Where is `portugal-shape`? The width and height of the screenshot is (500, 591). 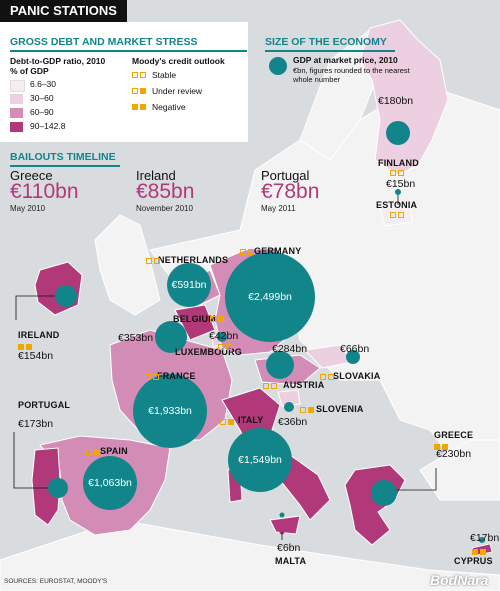 portugal-shape is located at coordinates (46, 486).